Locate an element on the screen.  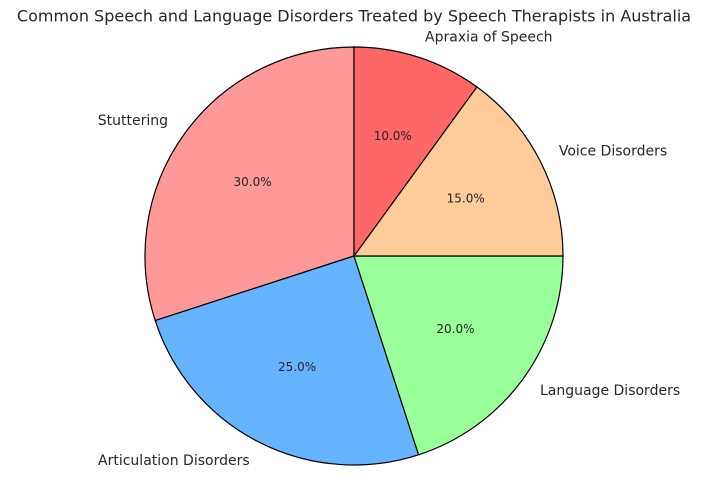
slice-label: Stuttering is located at coordinates (133, 121).